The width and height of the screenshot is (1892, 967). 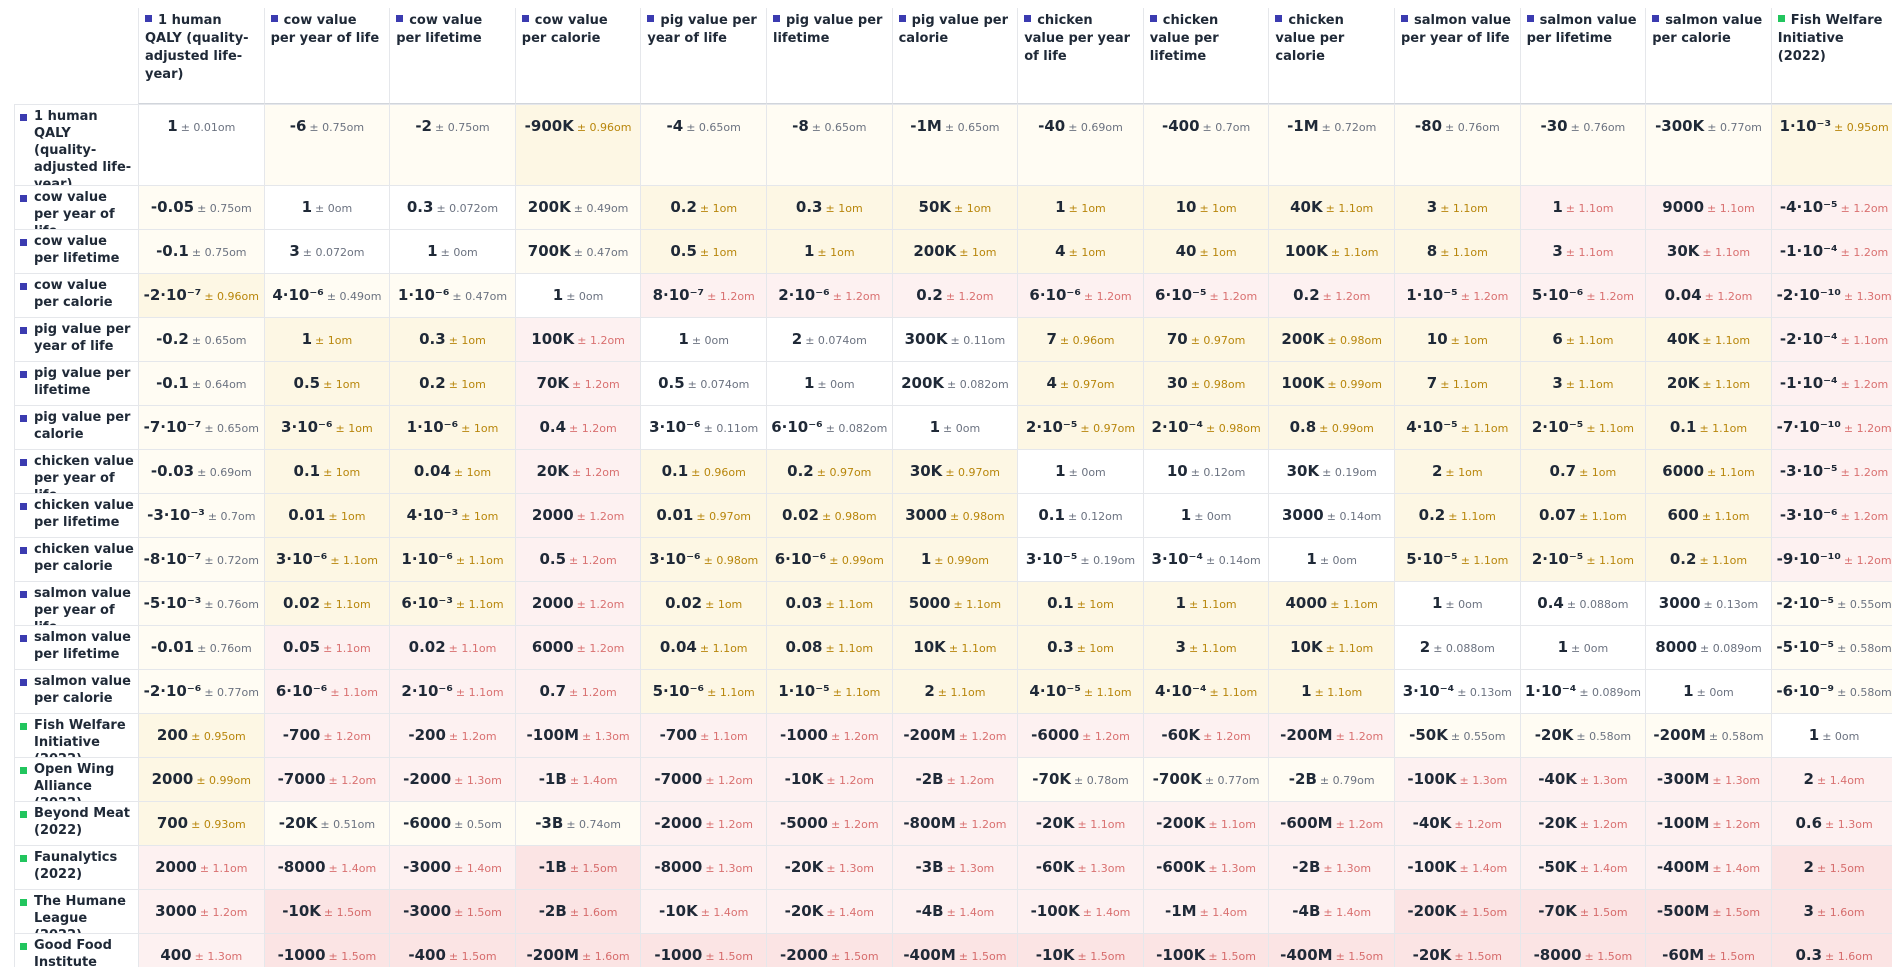 What do you see at coordinates (1831, 56) in the screenshot?
I see `column-header: Fish Welfare Initiative (2022)` at bounding box center [1831, 56].